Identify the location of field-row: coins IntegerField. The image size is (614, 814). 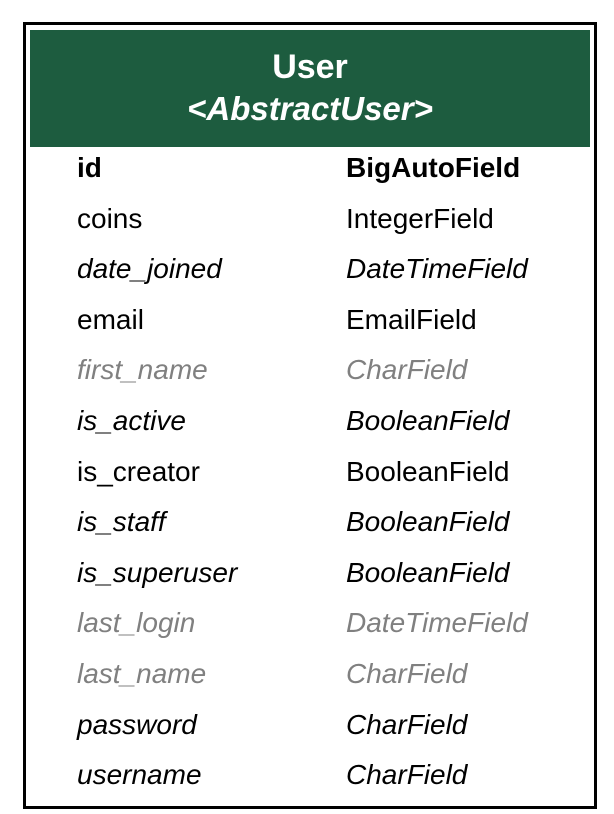
(310, 219).